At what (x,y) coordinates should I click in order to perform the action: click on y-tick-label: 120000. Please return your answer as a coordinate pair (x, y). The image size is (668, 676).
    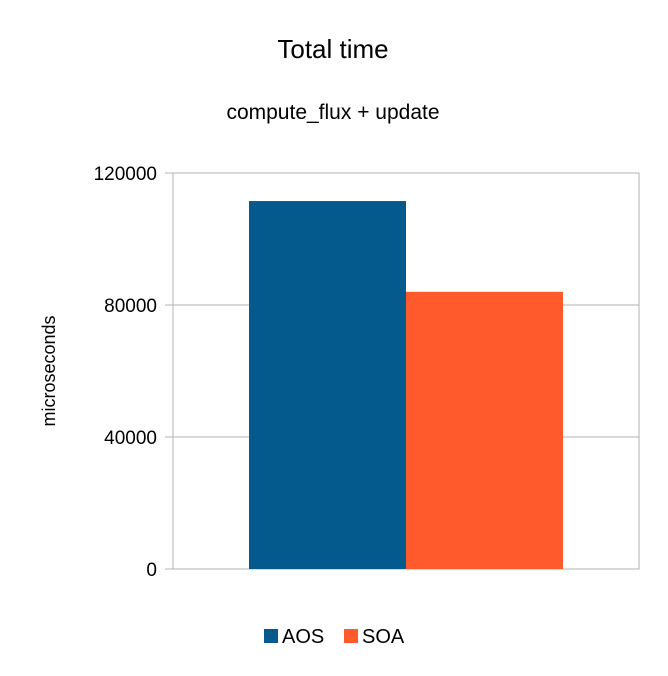
    Looking at the image, I should click on (125, 174).